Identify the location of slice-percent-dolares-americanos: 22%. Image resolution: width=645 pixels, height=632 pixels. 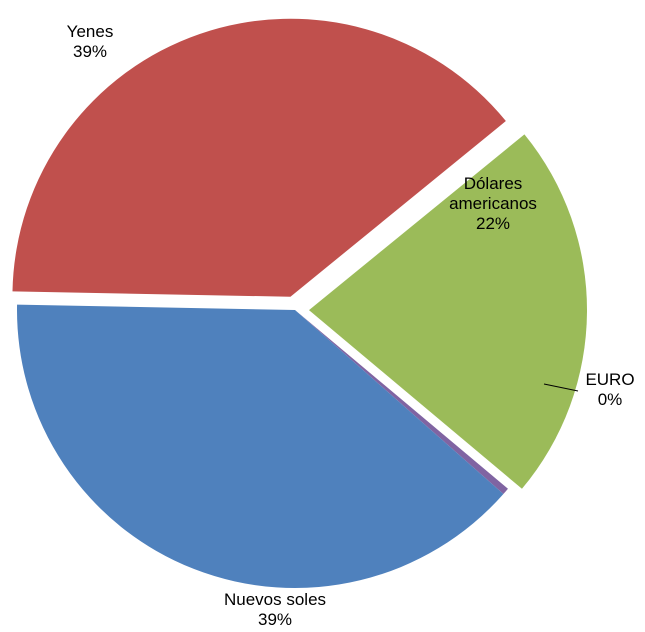
(493, 223).